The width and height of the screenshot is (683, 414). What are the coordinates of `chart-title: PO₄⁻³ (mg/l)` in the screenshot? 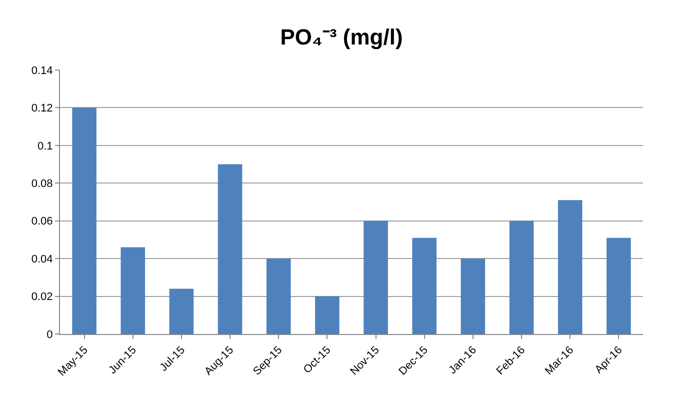 It's located at (341, 37).